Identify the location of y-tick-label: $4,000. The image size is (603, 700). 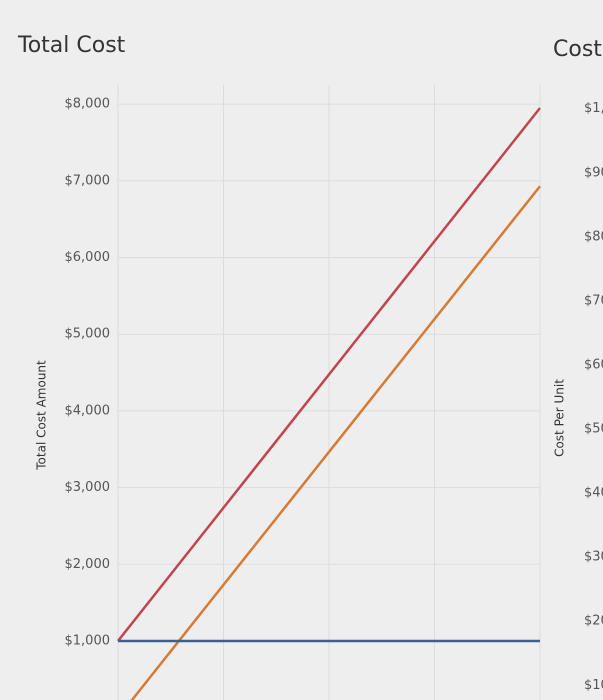
(88, 410).